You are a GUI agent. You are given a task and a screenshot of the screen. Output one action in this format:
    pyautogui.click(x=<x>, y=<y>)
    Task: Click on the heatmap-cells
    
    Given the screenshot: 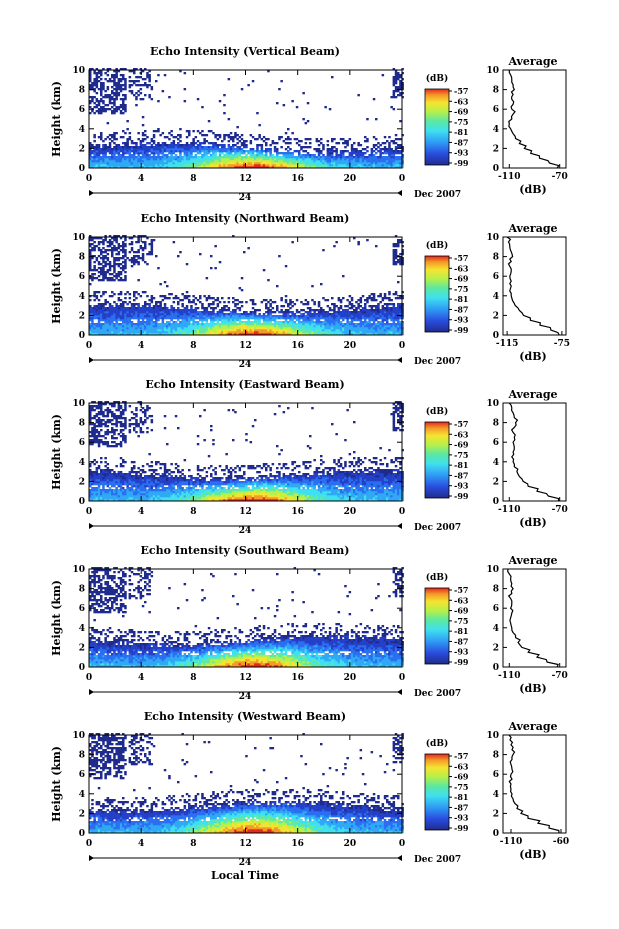 What is the action you would take?
    pyautogui.click(x=246, y=617)
    